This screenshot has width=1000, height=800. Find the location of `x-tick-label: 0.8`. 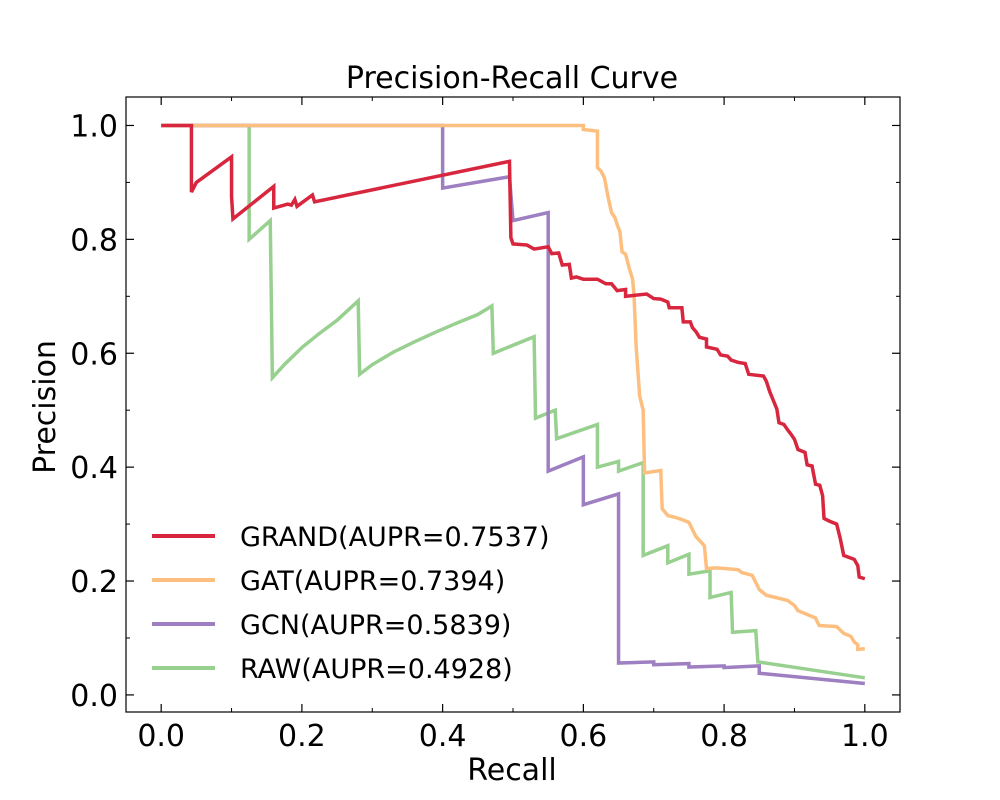

x-tick-label: 0.8 is located at coordinates (724, 736).